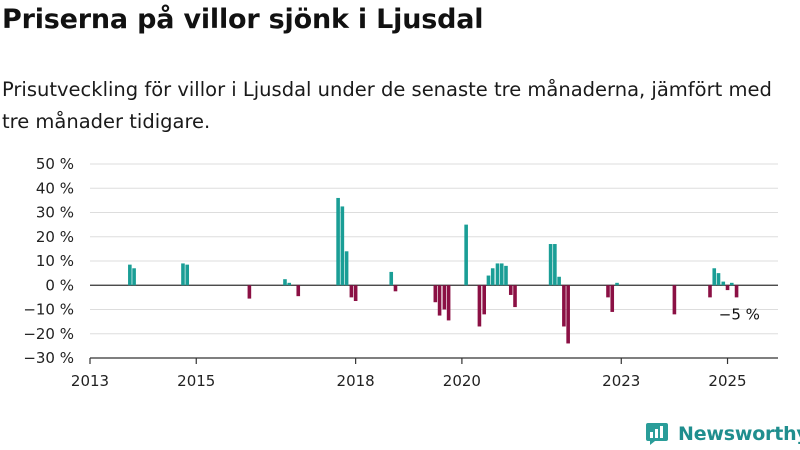 This screenshot has width=800, height=450. What do you see at coordinates (356, 381) in the screenshot?
I see `x-tick-label: 2018` at bounding box center [356, 381].